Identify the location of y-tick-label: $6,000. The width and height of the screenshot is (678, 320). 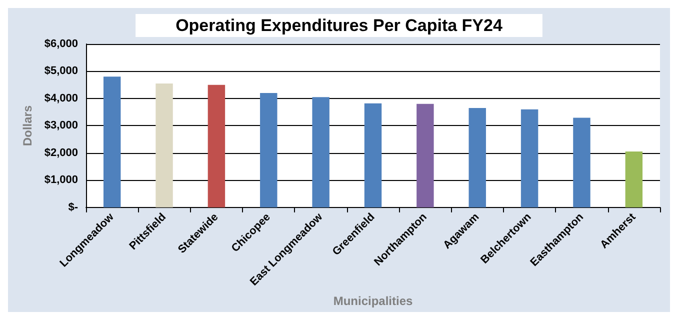
(61, 44).